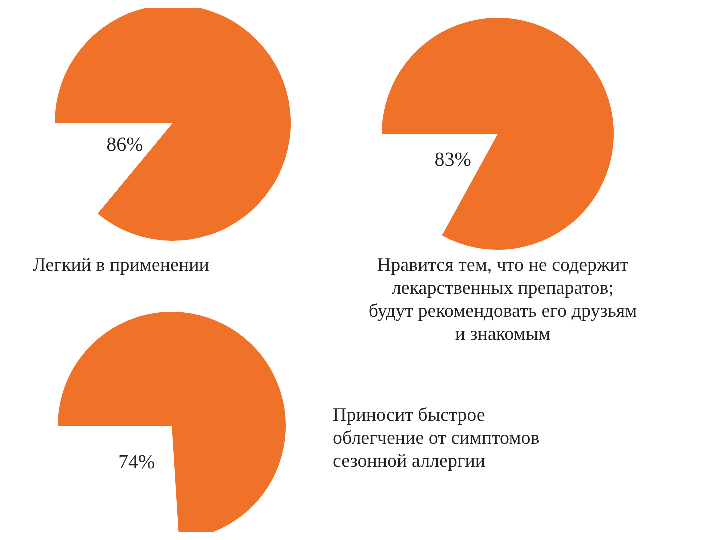  Describe the element at coordinates (121, 265) in the screenshot. I see `text: Легкий в применении` at that location.